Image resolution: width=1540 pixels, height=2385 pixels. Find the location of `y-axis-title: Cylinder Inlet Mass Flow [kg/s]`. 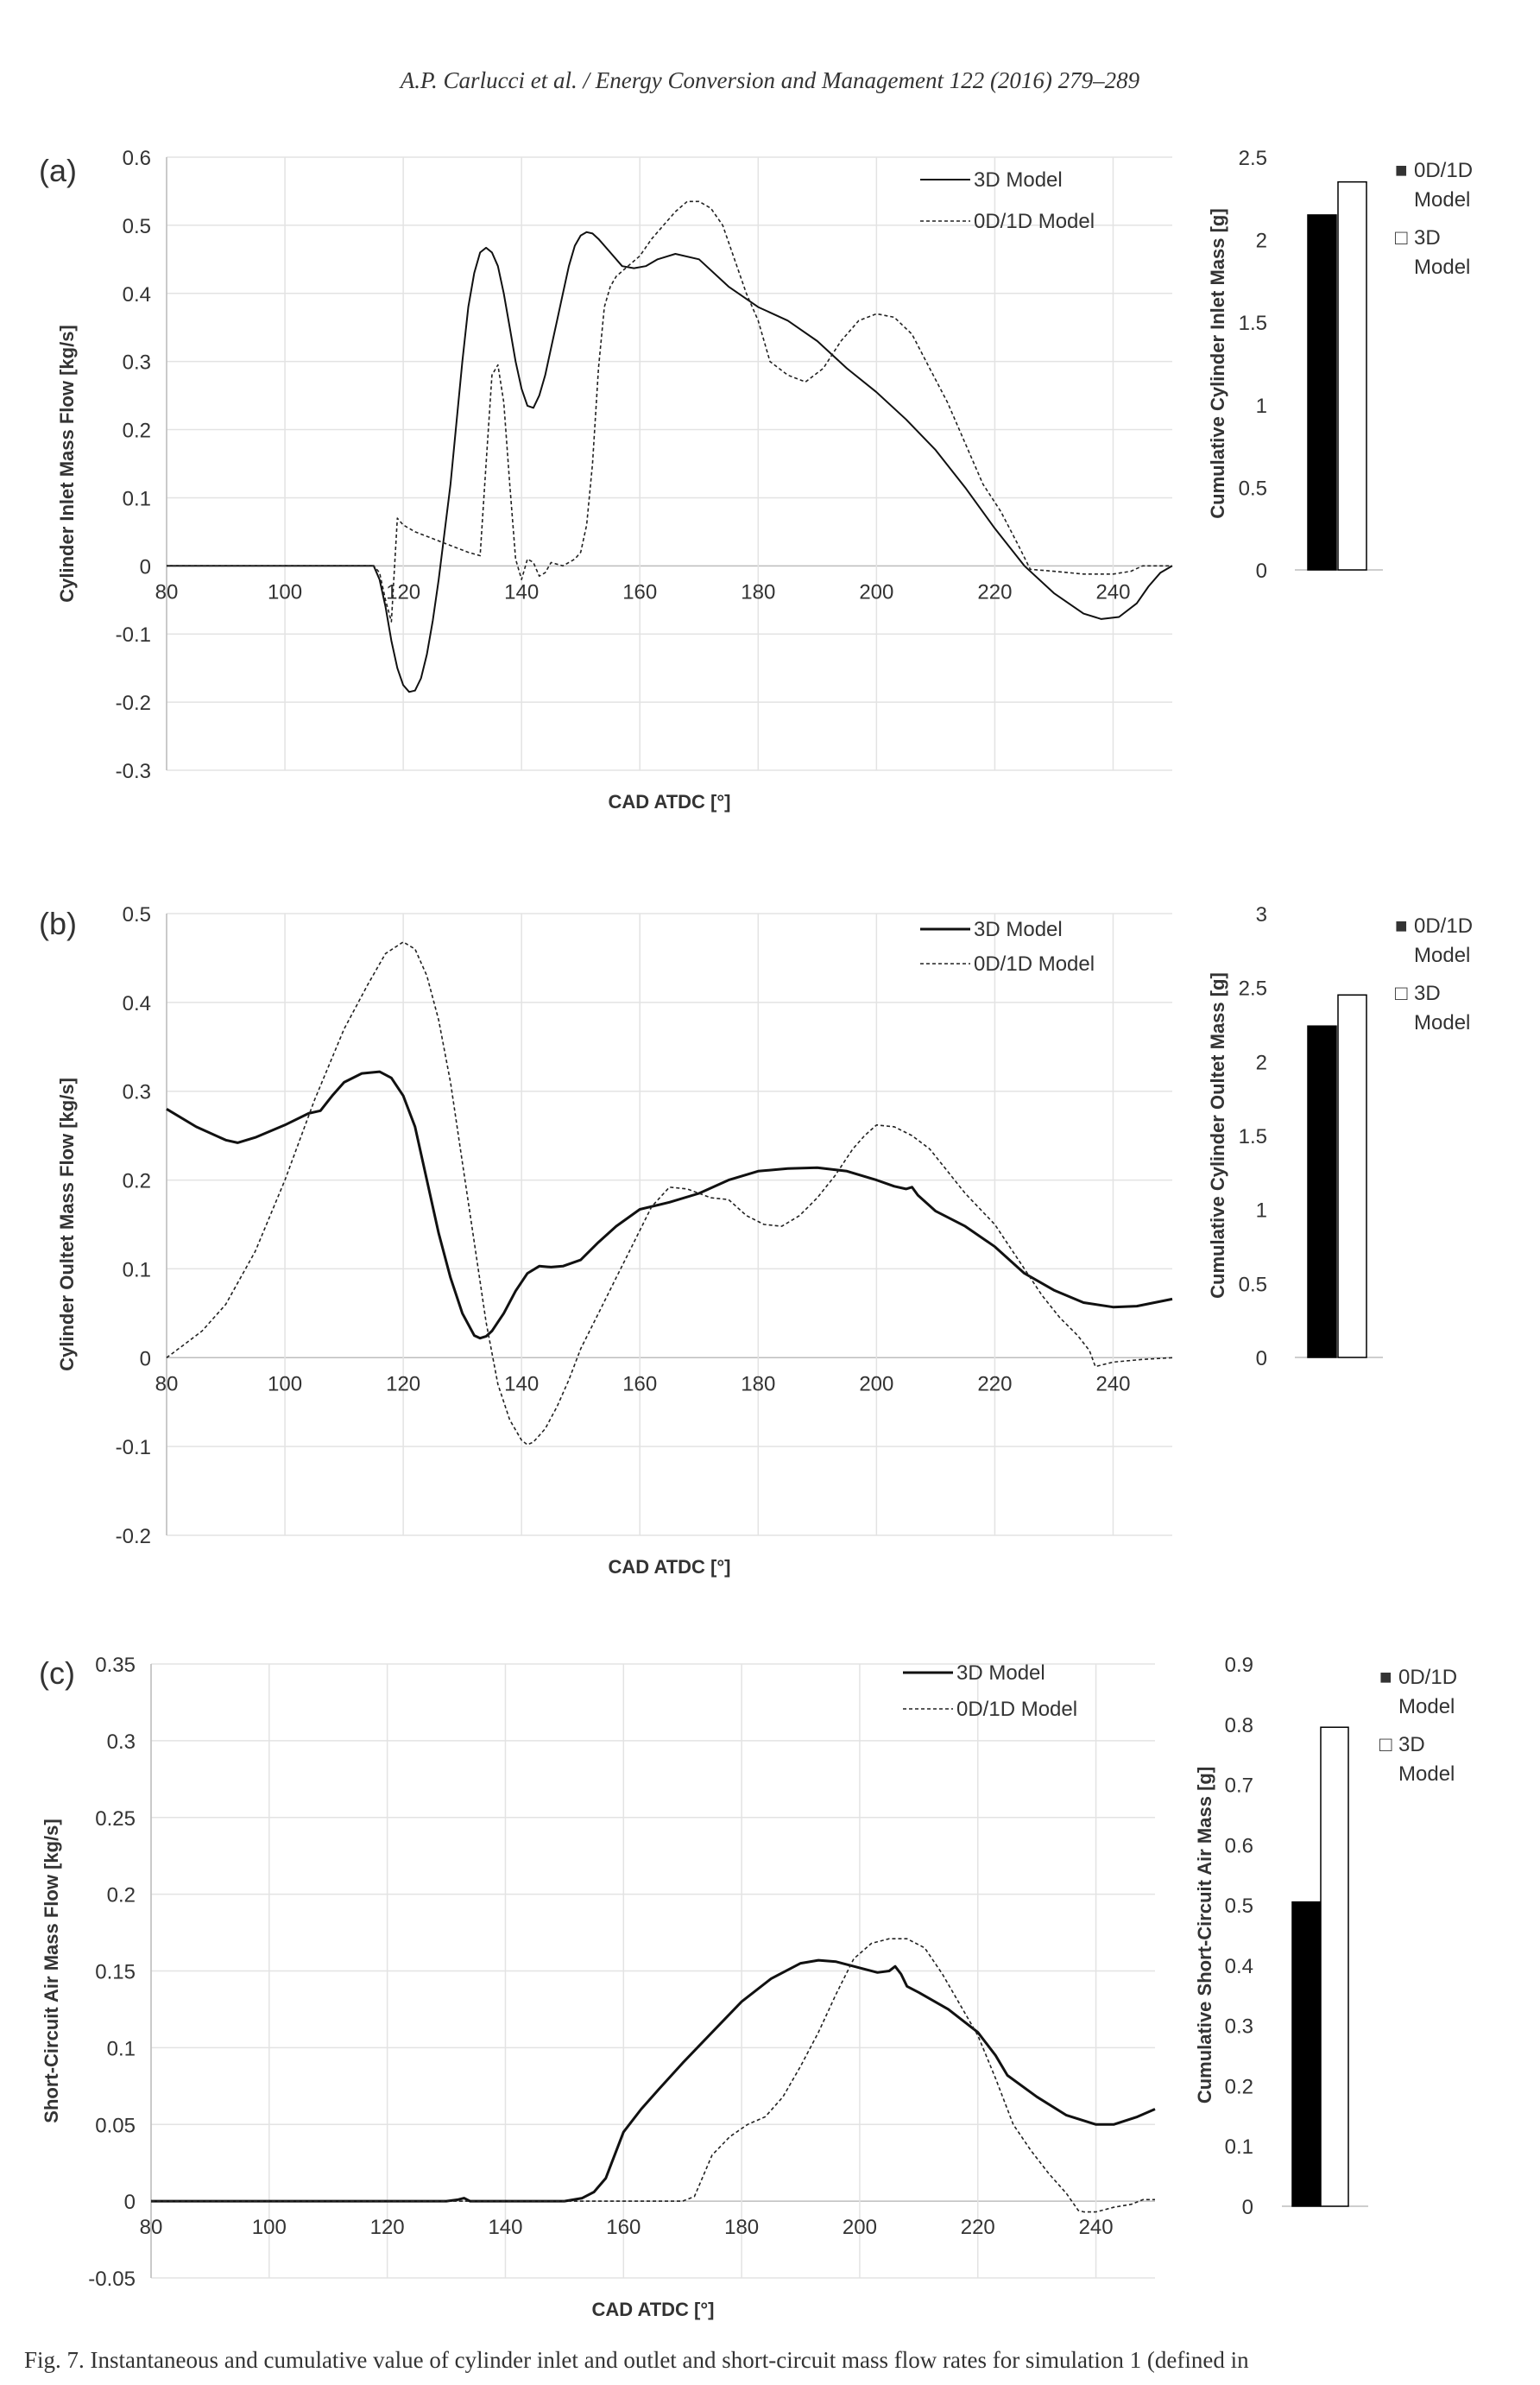

y-axis-title: Cylinder Inlet Mass Flow [kg/s] is located at coordinates (67, 464).